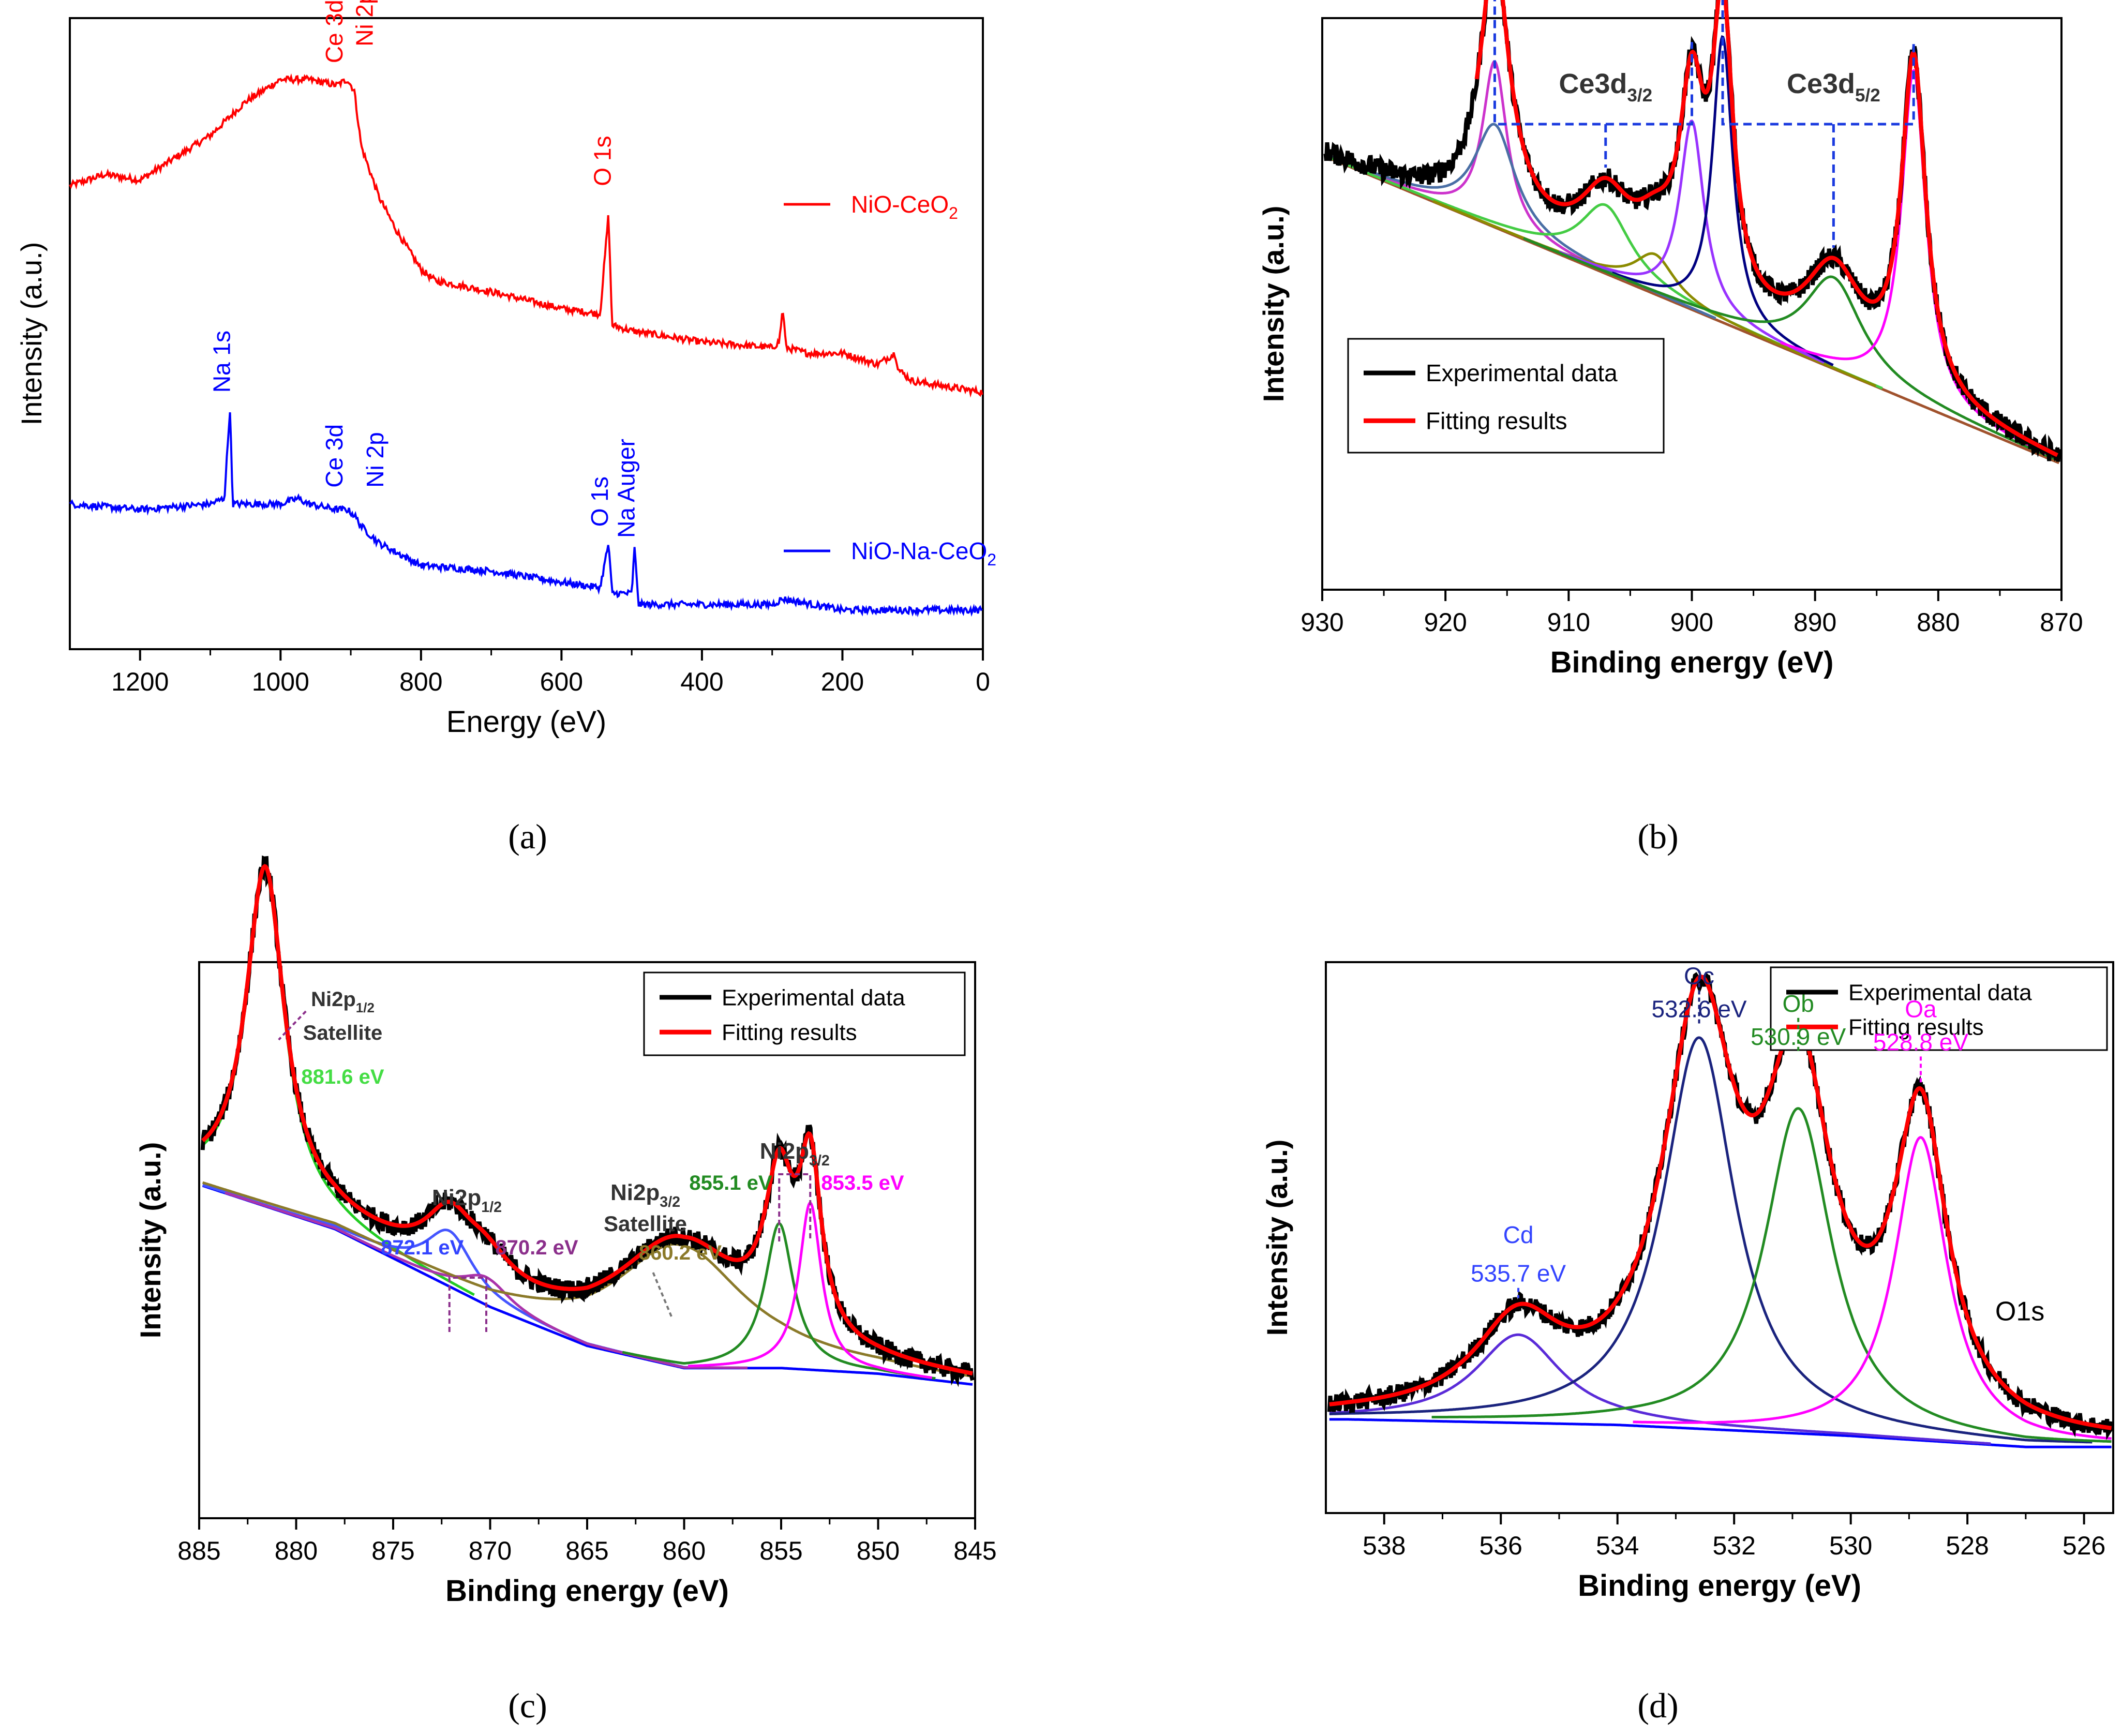 The image size is (2122, 1736). I want to click on annotation-label: Oa, so click(1921, 1010).